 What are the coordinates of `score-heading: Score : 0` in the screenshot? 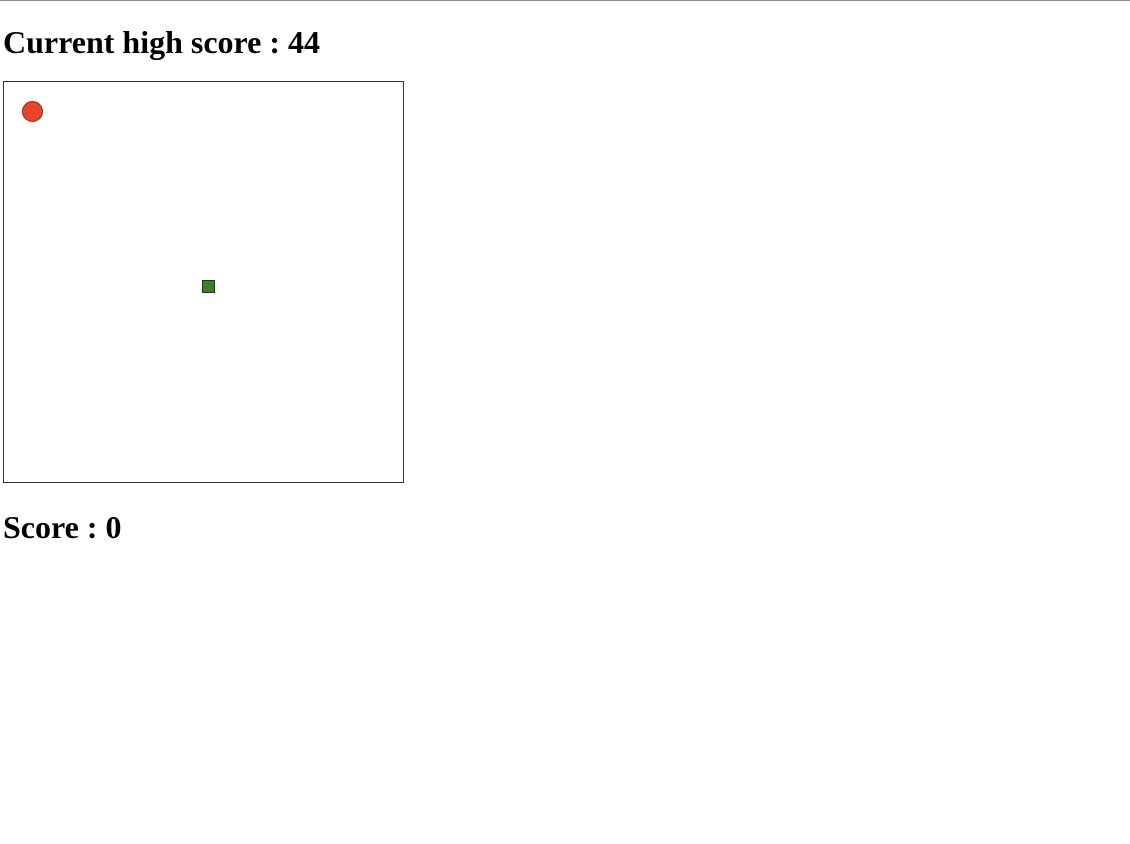 It's located at (62, 527).